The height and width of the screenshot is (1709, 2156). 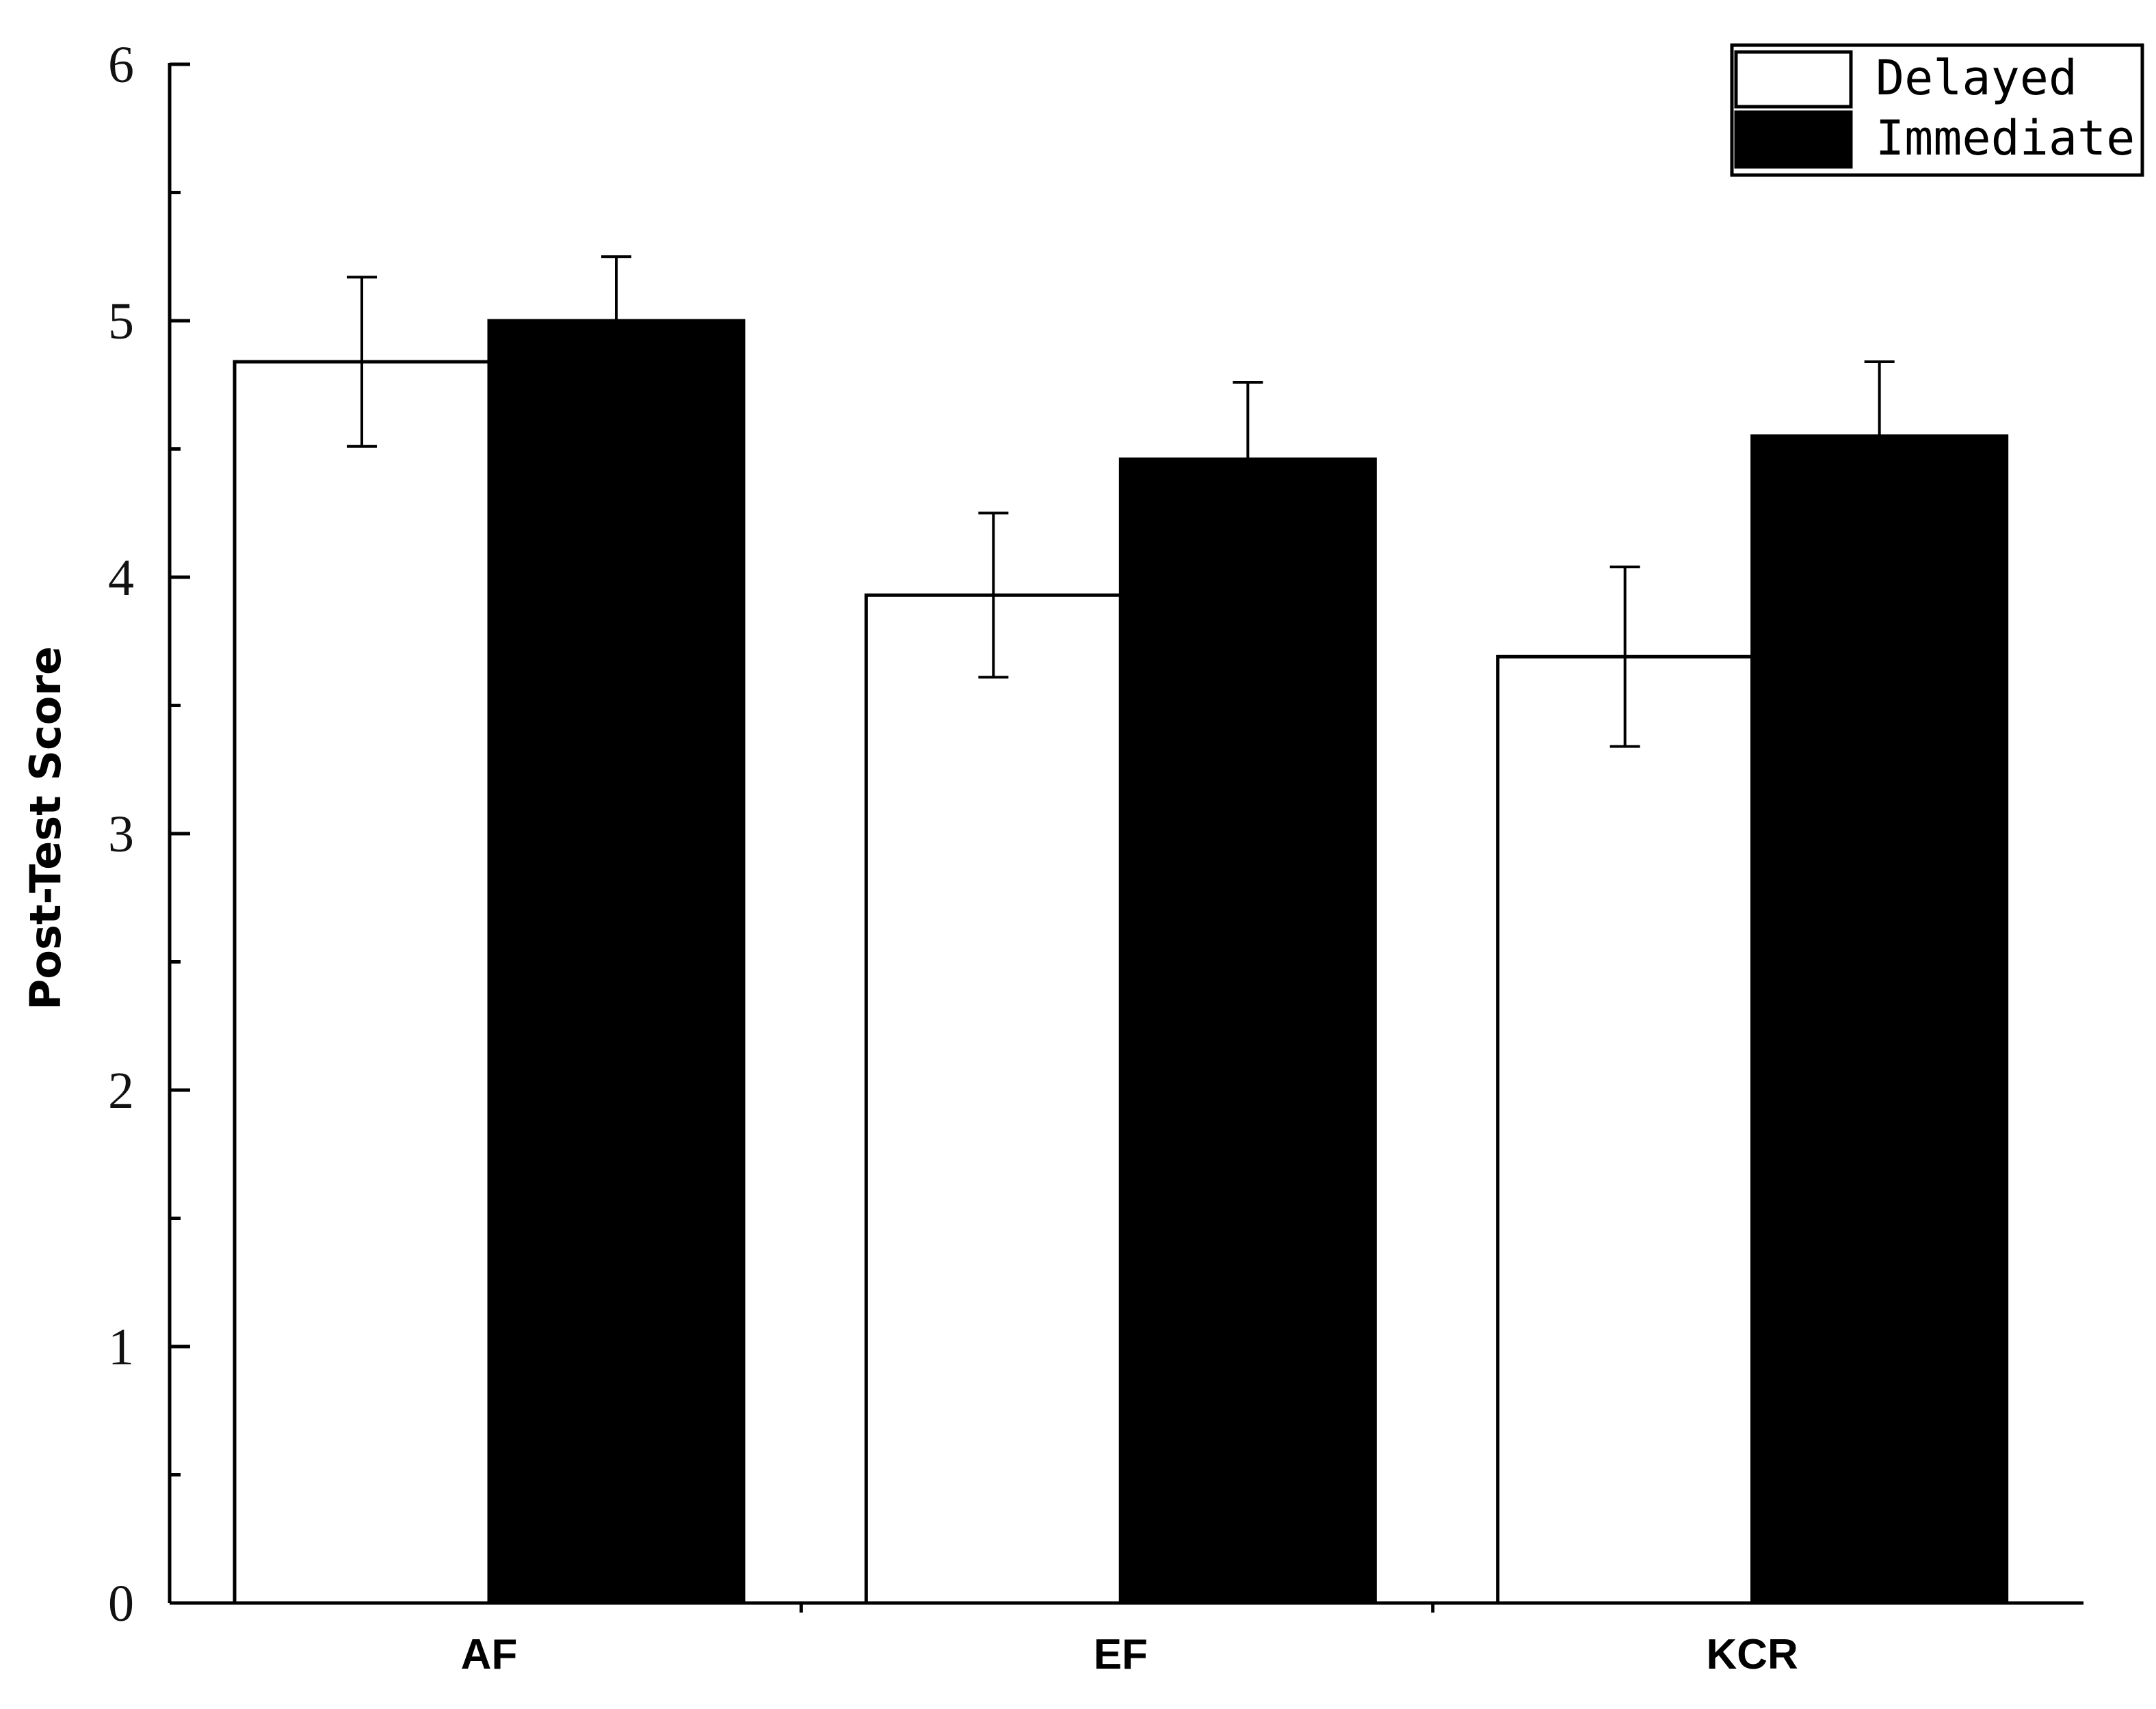 What do you see at coordinates (121, 834) in the screenshot?
I see `y-tick-label: 3` at bounding box center [121, 834].